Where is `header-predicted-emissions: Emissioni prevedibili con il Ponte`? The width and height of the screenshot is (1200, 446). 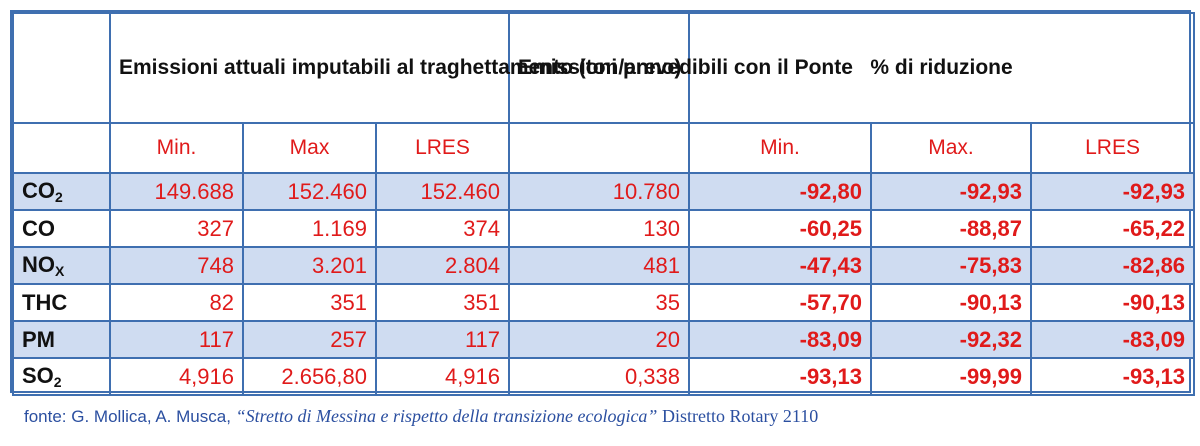 header-predicted-emissions: Emissioni prevedibili con il Ponte is located at coordinates (680, 68).